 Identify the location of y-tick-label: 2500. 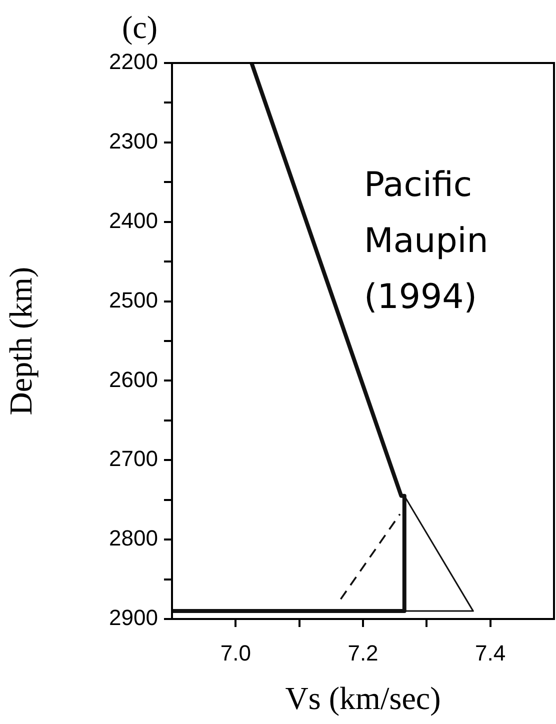
(133, 299).